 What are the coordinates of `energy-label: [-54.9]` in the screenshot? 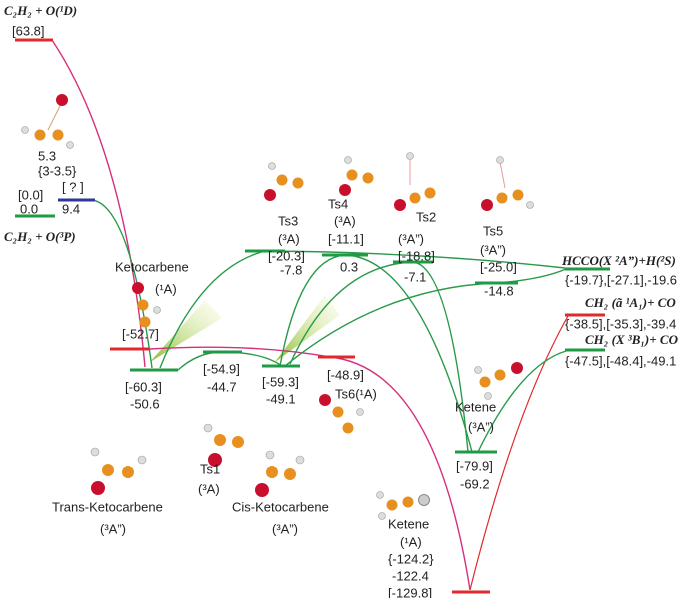 It's located at (221, 368).